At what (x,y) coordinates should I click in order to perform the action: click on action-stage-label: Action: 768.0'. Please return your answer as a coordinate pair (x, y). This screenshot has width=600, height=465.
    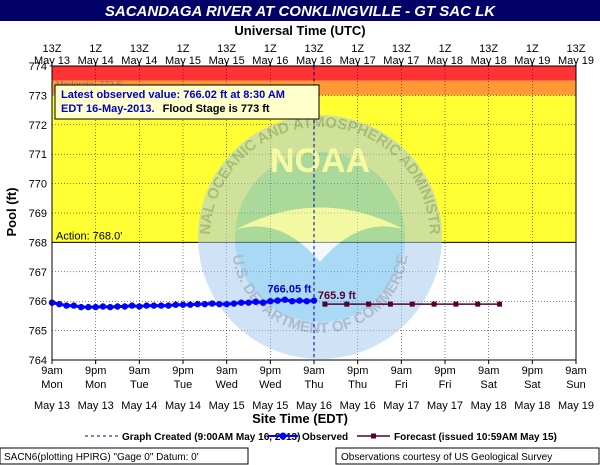
    Looking at the image, I should click on (89, 236).